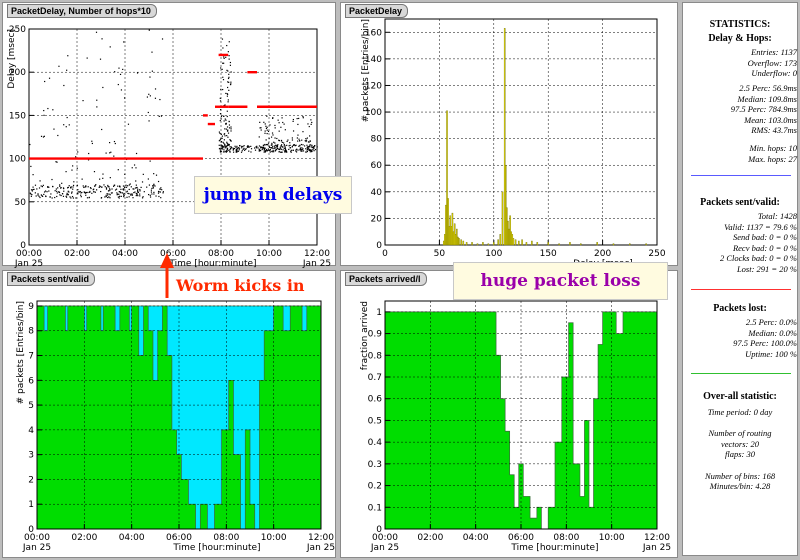 This screenshot has height=560, width=800. Describe the element at coordinates (602, 254) in the screenshot. I see `x-tick-label: 200` at that location.